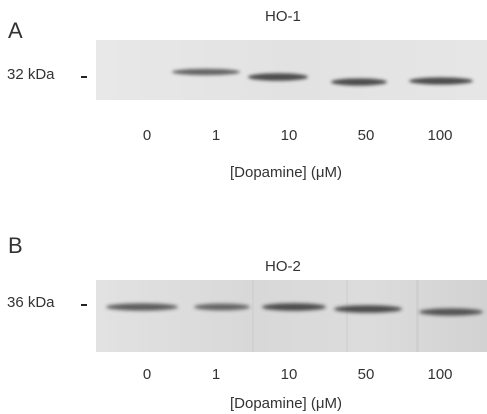 The width and height of the screenshot is (487, 414). I want to click on molecular-weight-label: 32 kDa, so click(31, 74).